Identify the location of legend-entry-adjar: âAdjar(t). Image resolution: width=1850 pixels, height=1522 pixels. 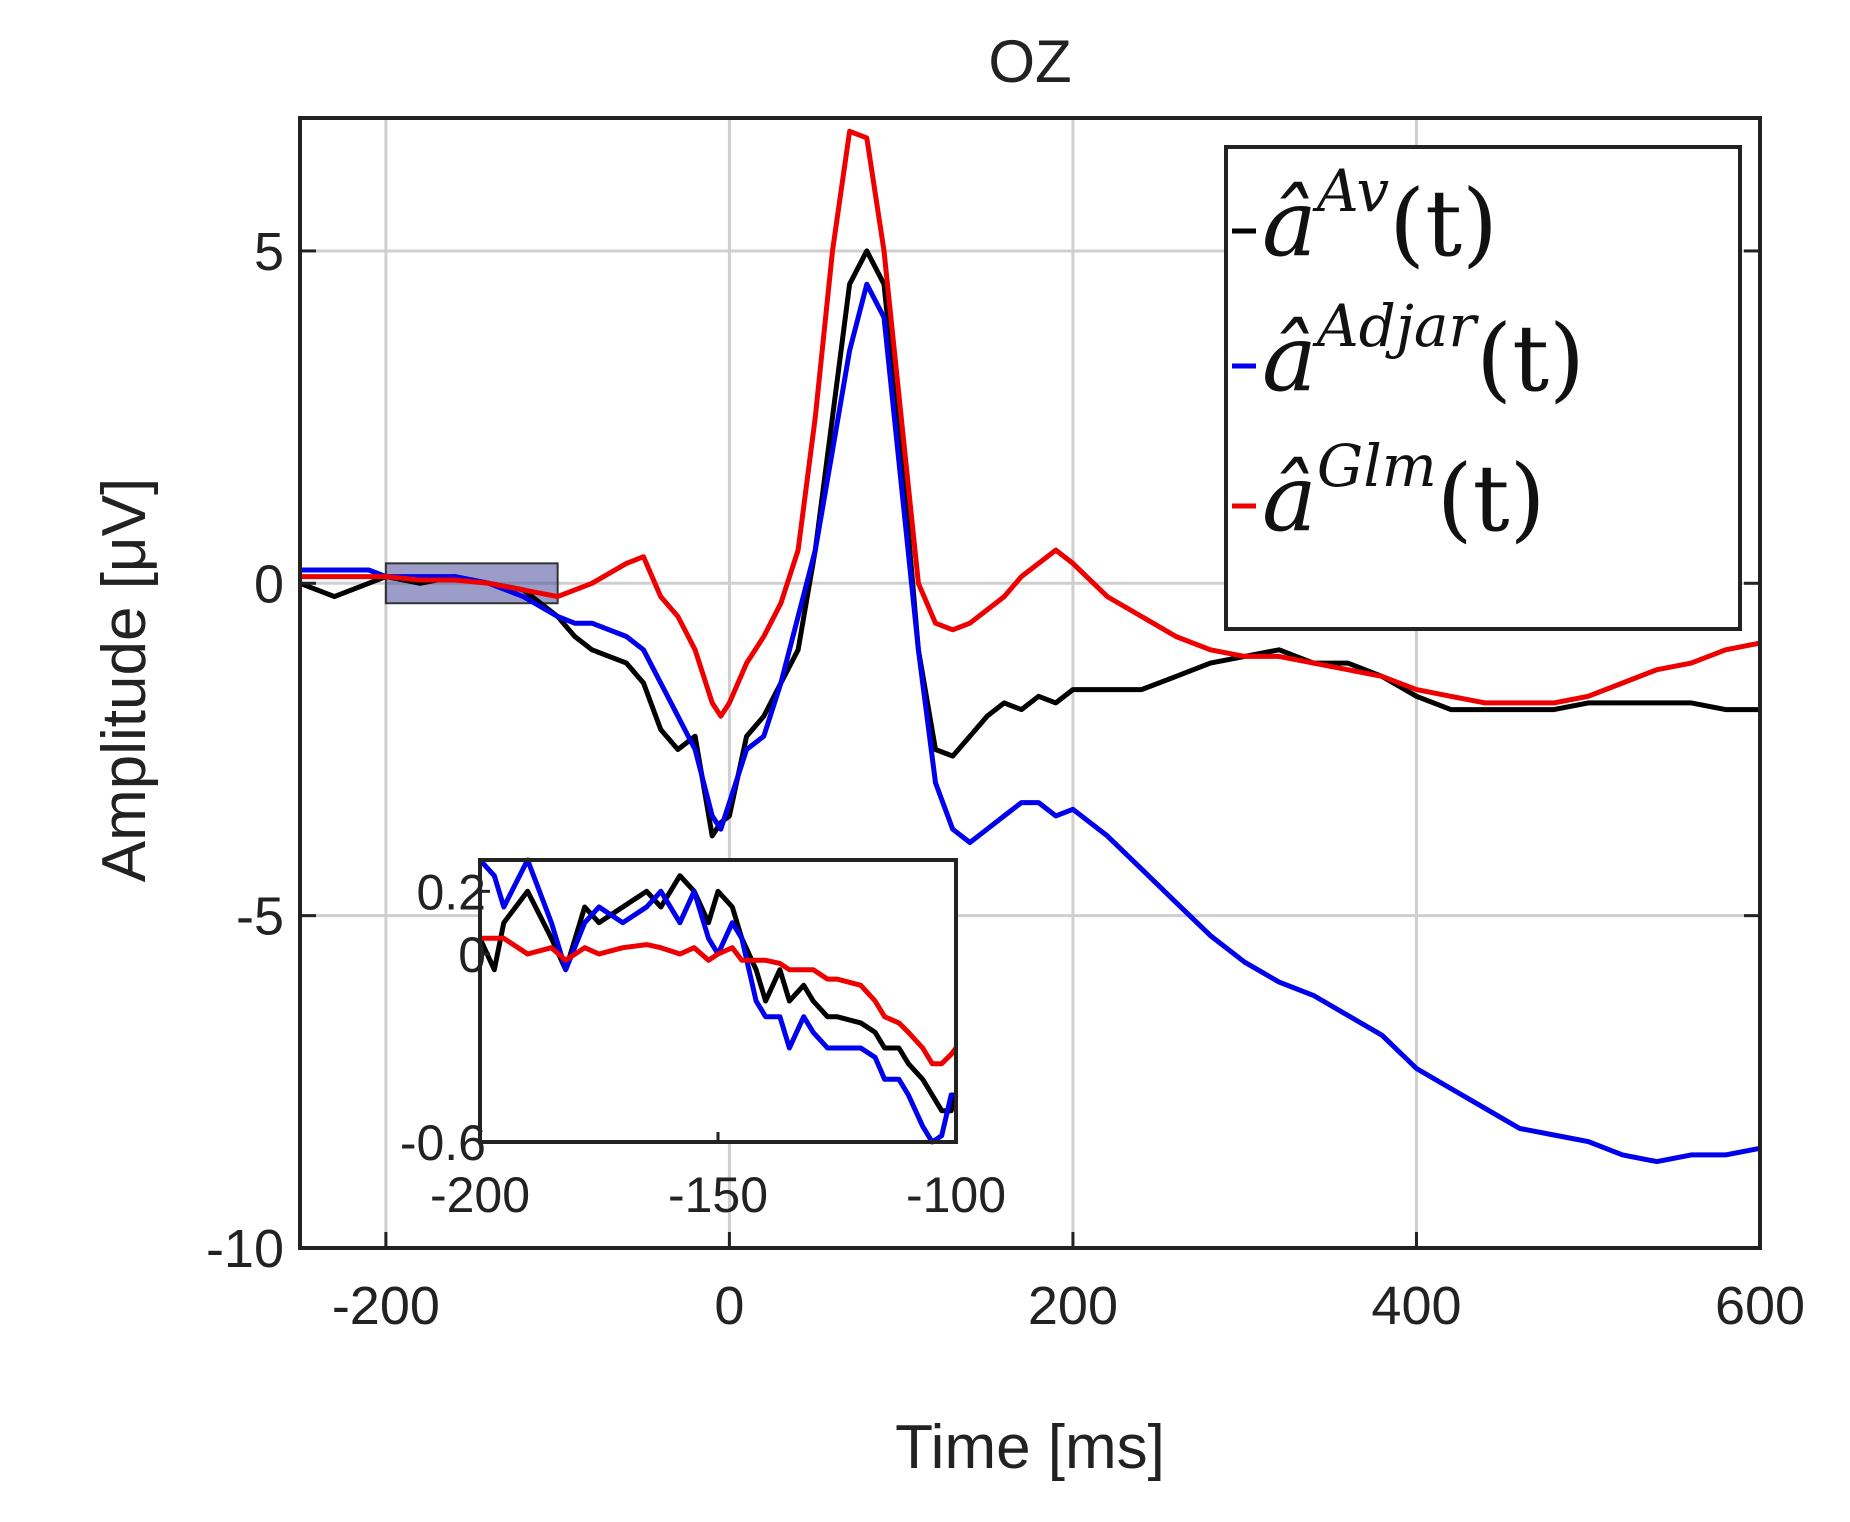
(1408, 352).